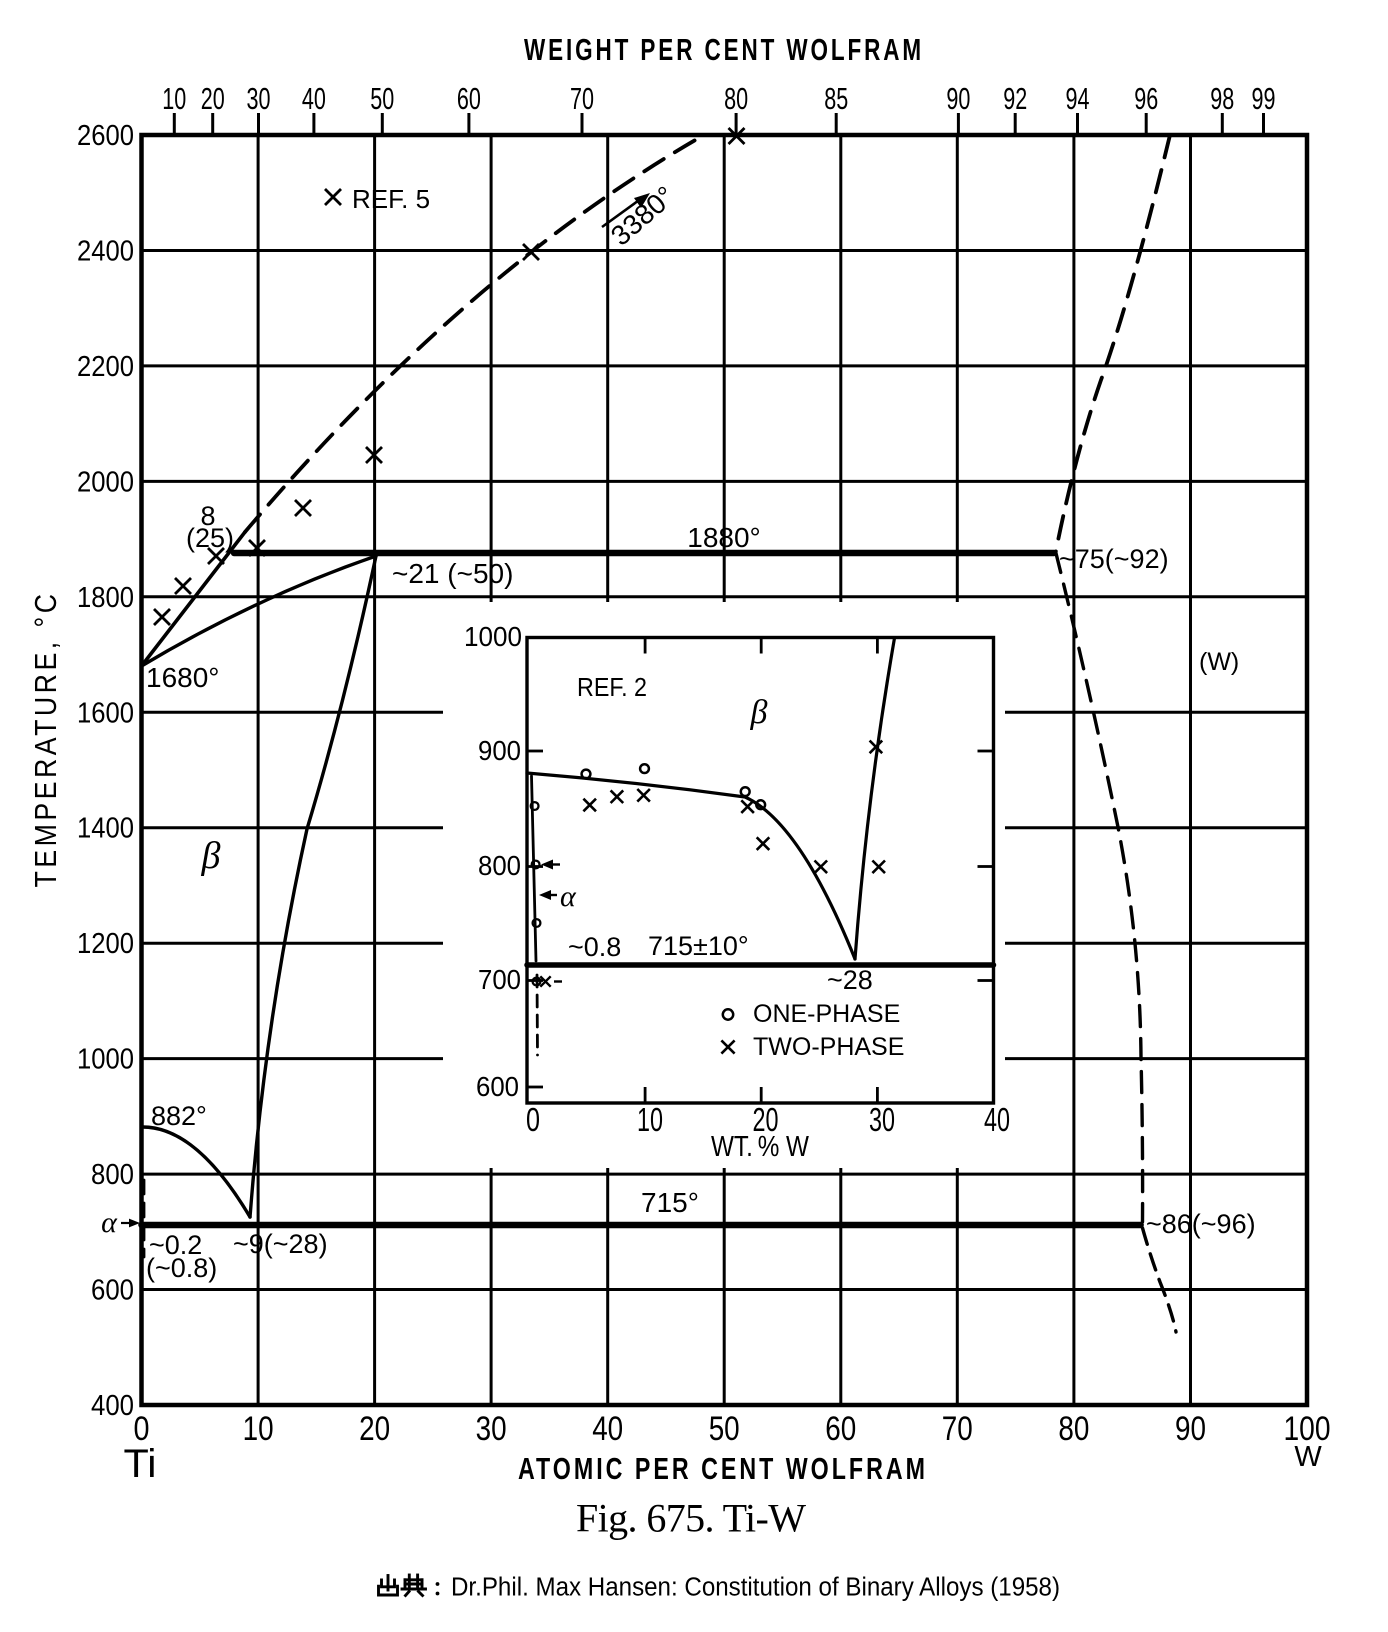 The height and width of the screenshot is (1632, 1388). Describe the element at coordinates (452, 573) in the screenshot. I see `svg-text: ~21 (~50)` at that location.